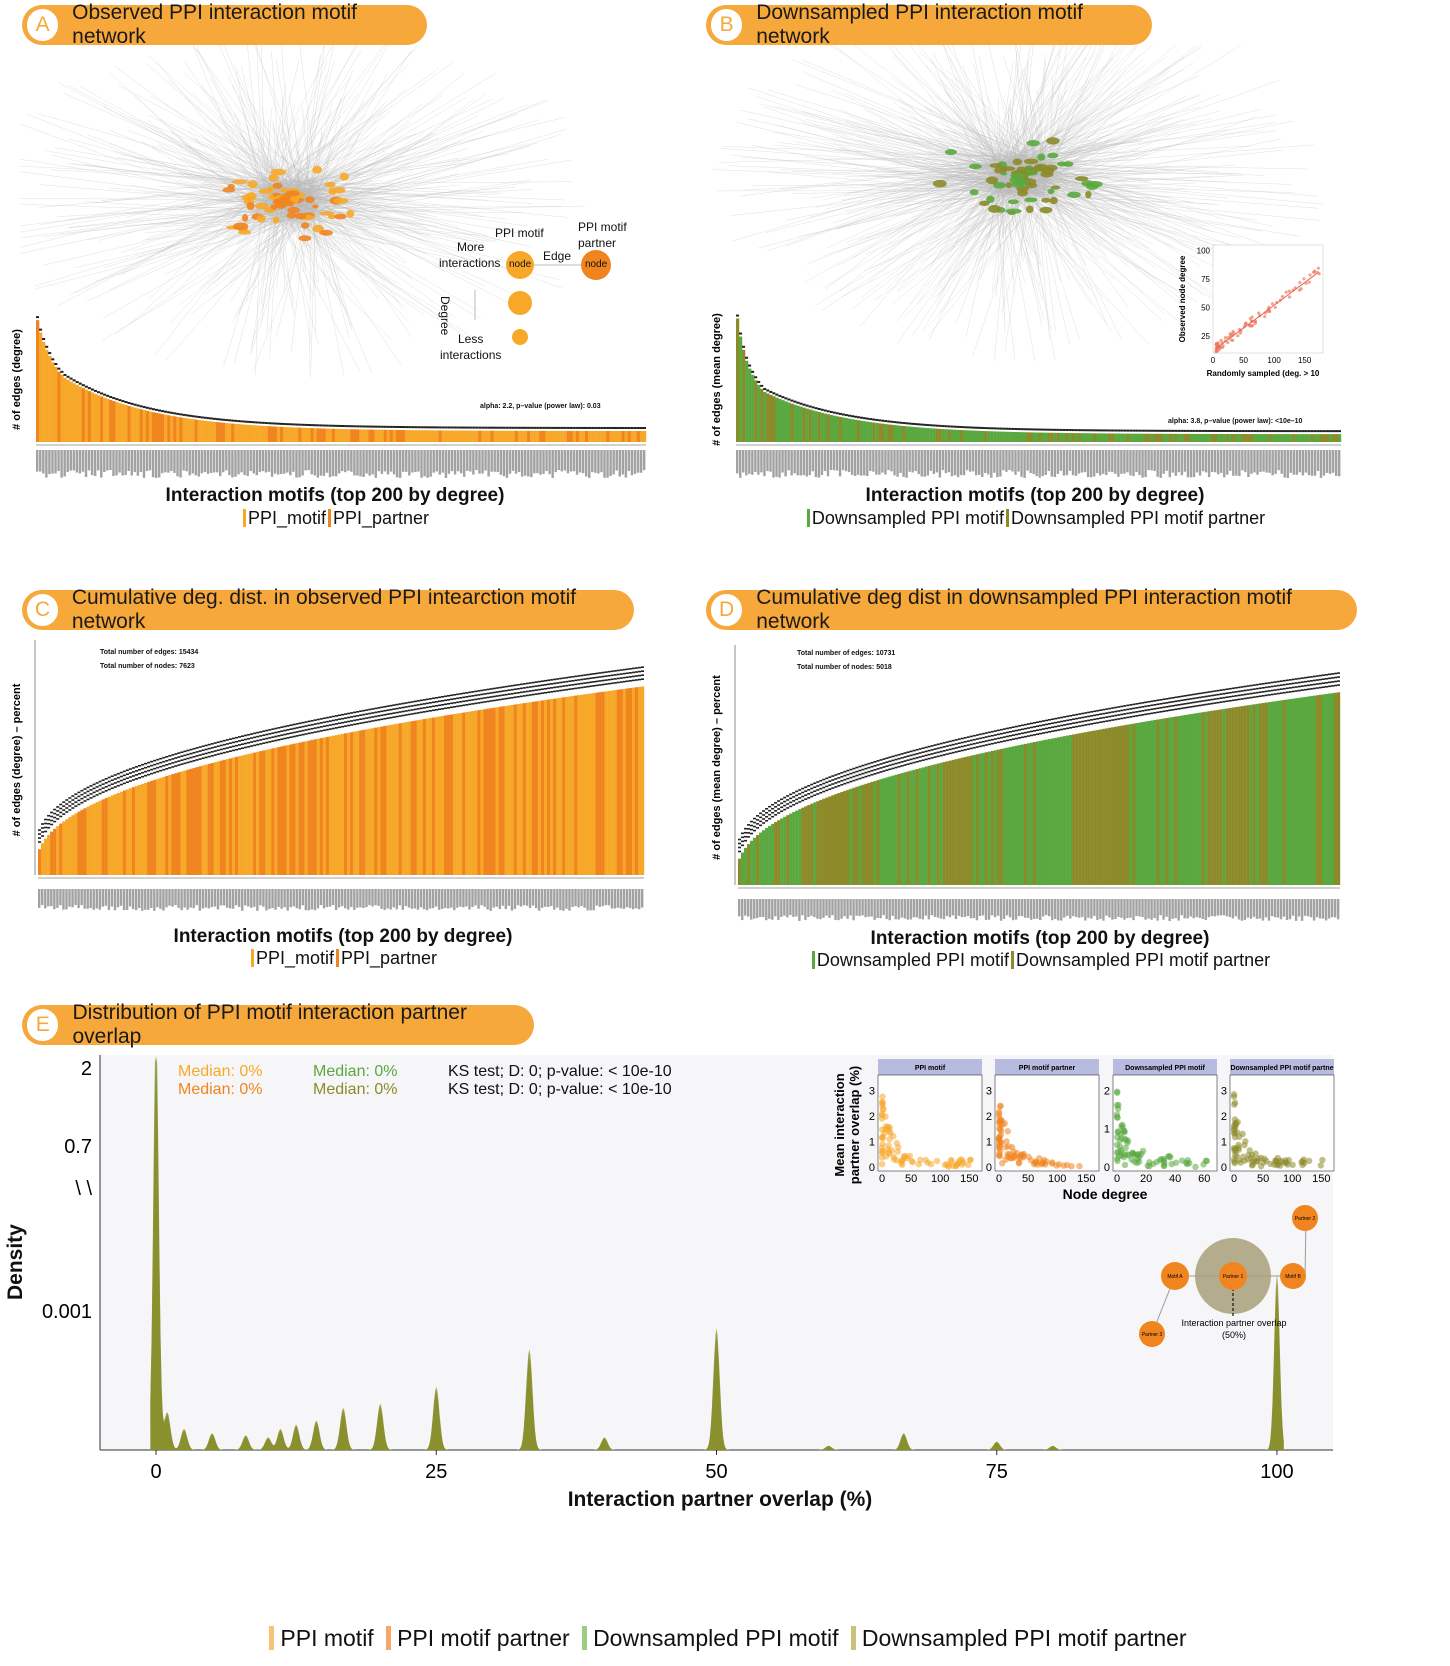  What do you see at coordinates (520, 303) in the screenshot?
I see `motif-node-medium` at bounding box center [520, 303].